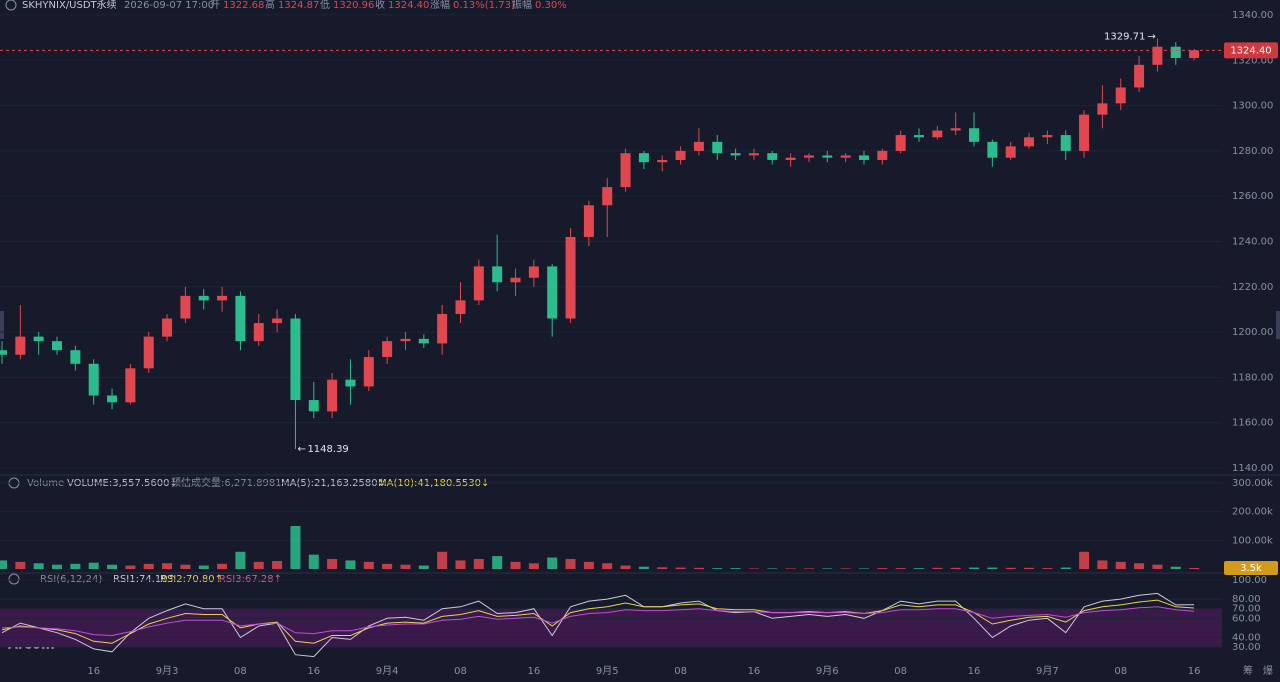  Describe the element at coordinates (522, 5) in the screenshot. I see `label: 振幅` at that location.